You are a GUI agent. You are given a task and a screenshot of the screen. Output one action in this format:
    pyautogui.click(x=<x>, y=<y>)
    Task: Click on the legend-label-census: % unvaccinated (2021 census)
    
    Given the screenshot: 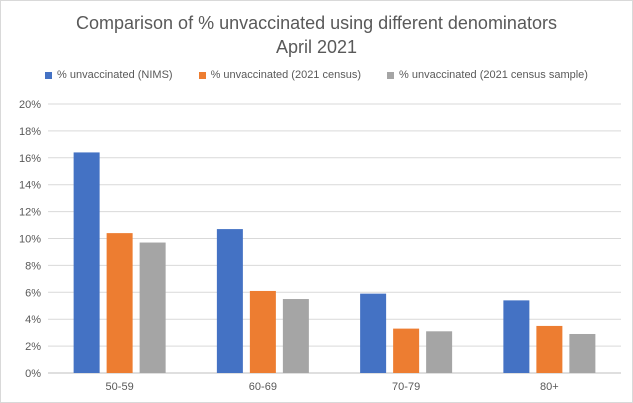 What is the action you would take?
    pyautogui.click(x=286, y=75)
    